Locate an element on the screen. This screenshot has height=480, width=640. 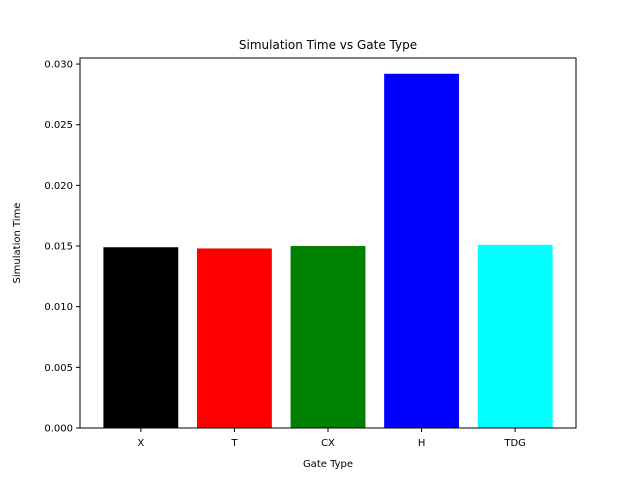
y-tick-label: 0.005 is located at coordinates (58, 368).